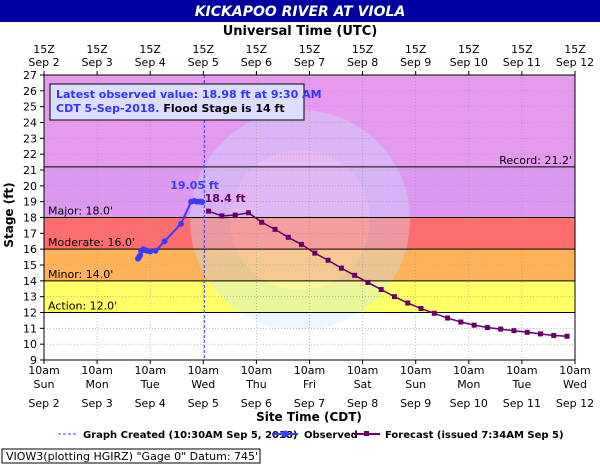 This screenshot has height=465, width=600. Describe the element at coordinates (30, 170) in the screenshot. I see `y-tick-label: 21` at that location.